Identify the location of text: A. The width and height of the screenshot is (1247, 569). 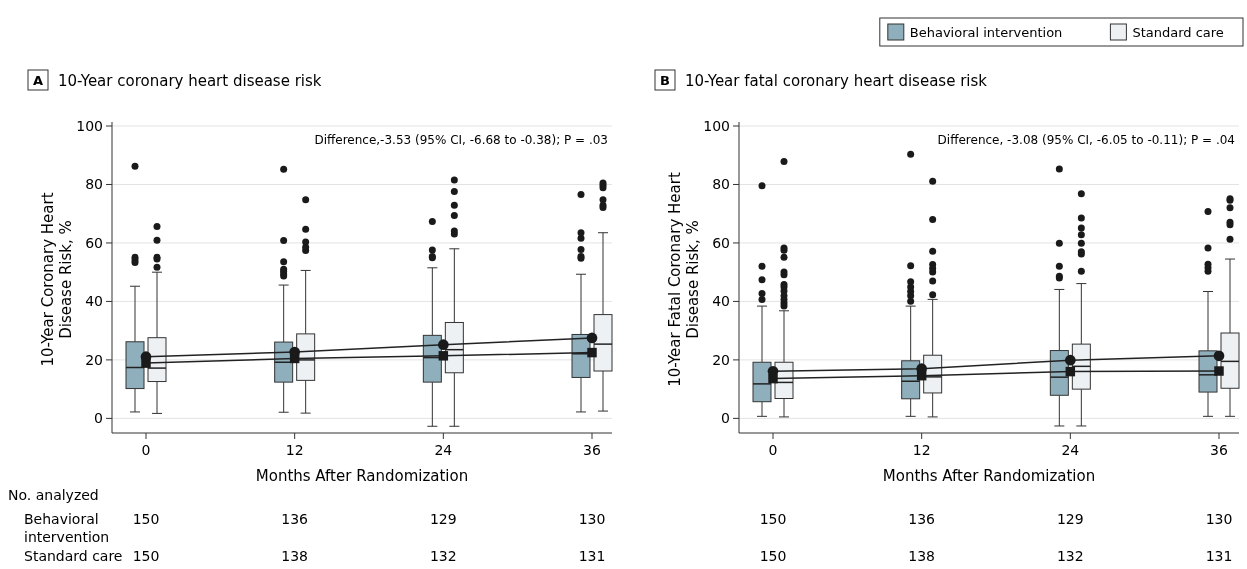
(38, 80).